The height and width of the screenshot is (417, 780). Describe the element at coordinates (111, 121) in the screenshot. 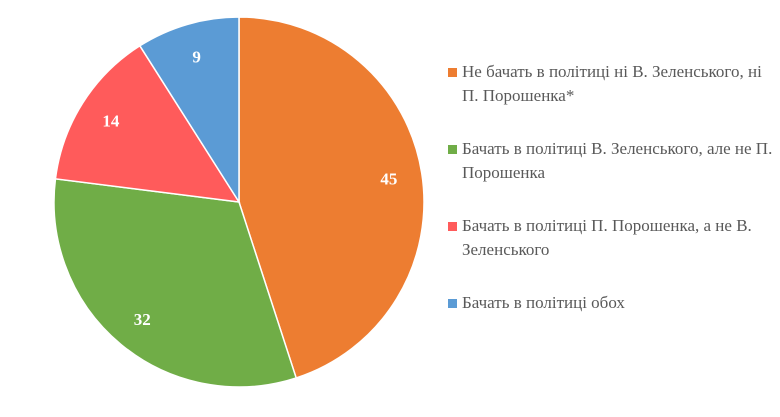

I see `data-label: 14` at that location.